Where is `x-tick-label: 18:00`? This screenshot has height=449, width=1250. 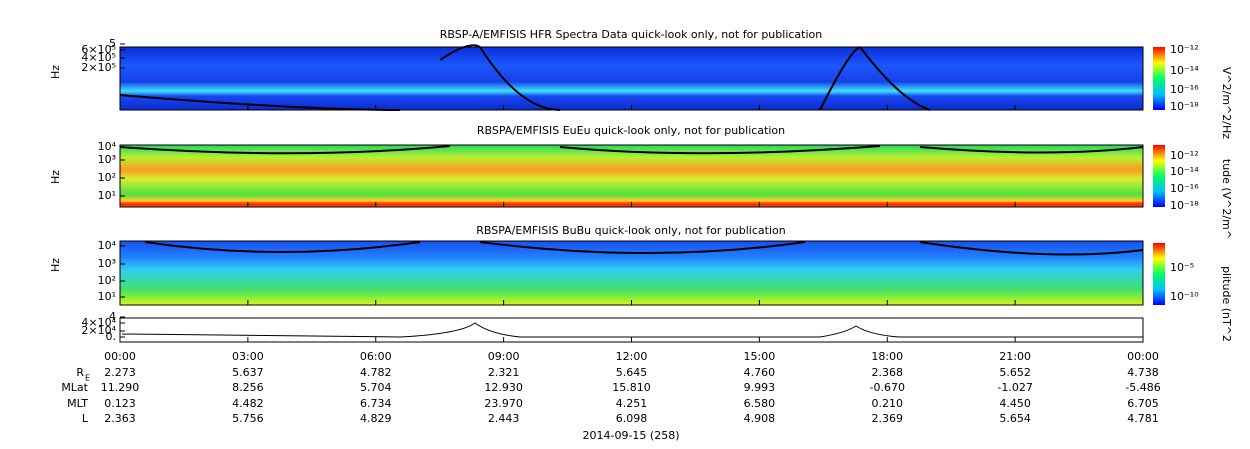 x-tick-label: 18:00 is located at coordinates (887, 356).